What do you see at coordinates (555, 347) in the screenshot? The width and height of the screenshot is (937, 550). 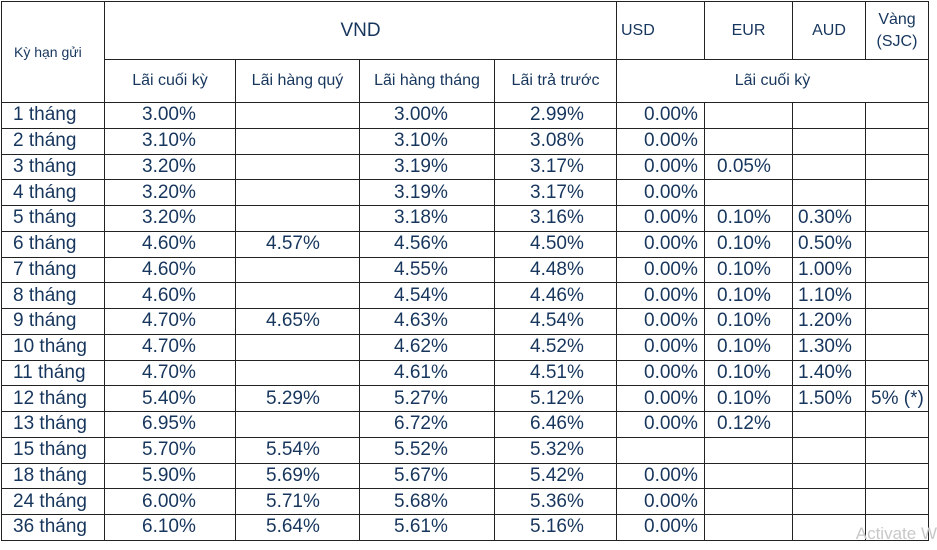 I see `prepaid-cell: 4.52%` at bounding box center [555, 347].